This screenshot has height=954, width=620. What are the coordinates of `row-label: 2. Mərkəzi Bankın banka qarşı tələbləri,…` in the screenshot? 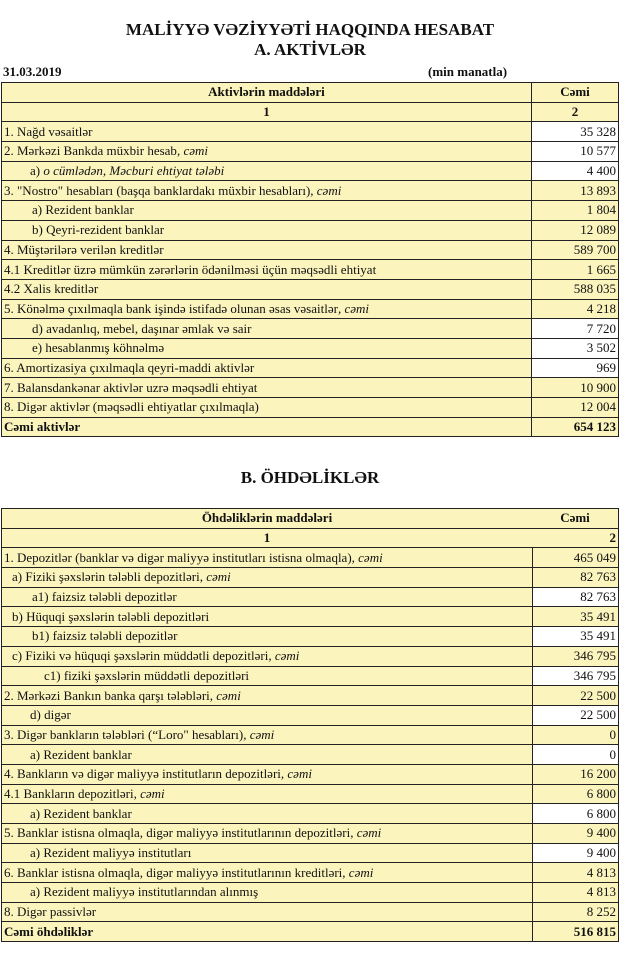 It's located at (267, 695).